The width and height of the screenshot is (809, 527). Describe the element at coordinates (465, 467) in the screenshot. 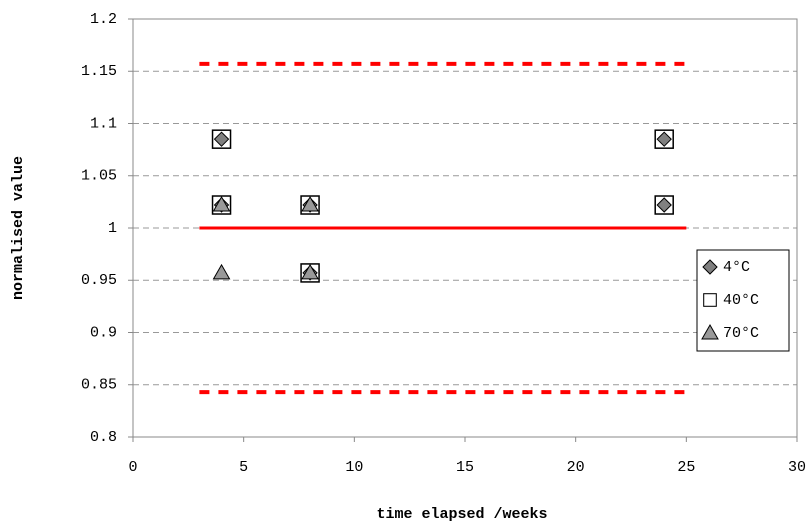

I see `x-tick-label: 15` at that location.